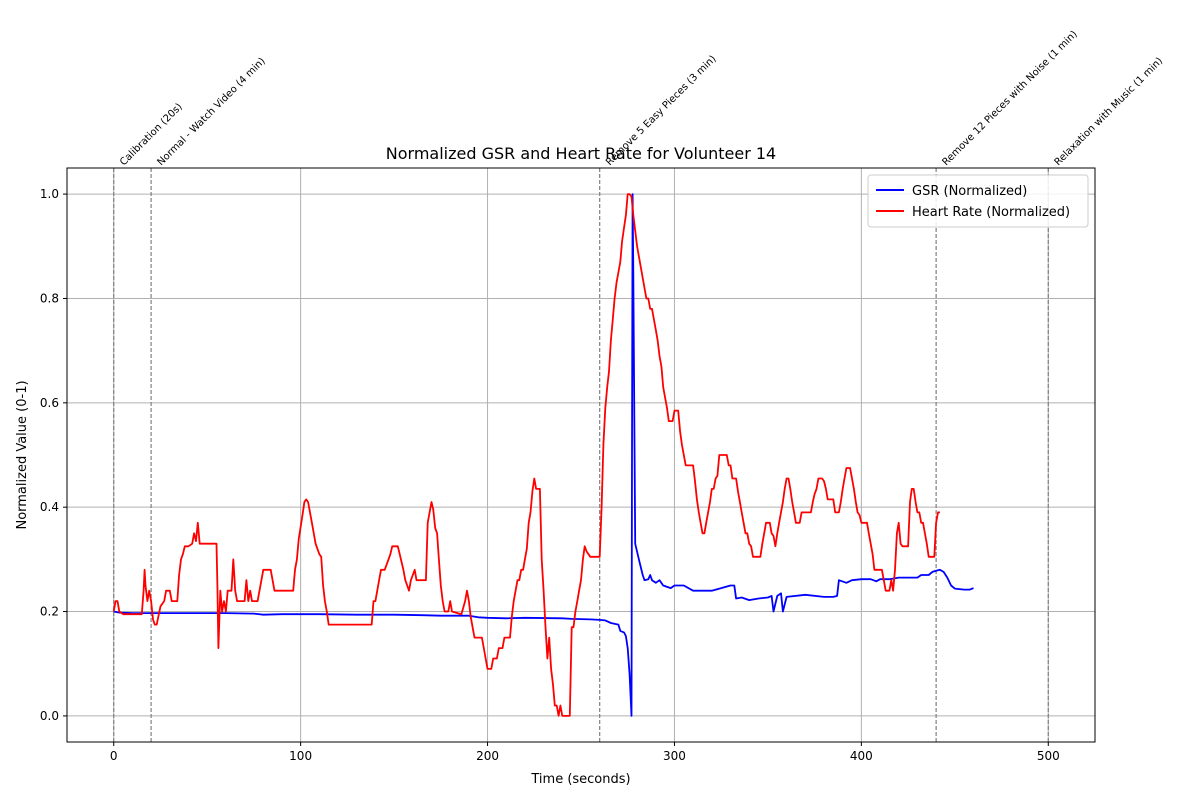 Image resolution: width=1200 pixels, height=800 pixels. I want to click on y-tick-label: 0.4, so click(49, 507).